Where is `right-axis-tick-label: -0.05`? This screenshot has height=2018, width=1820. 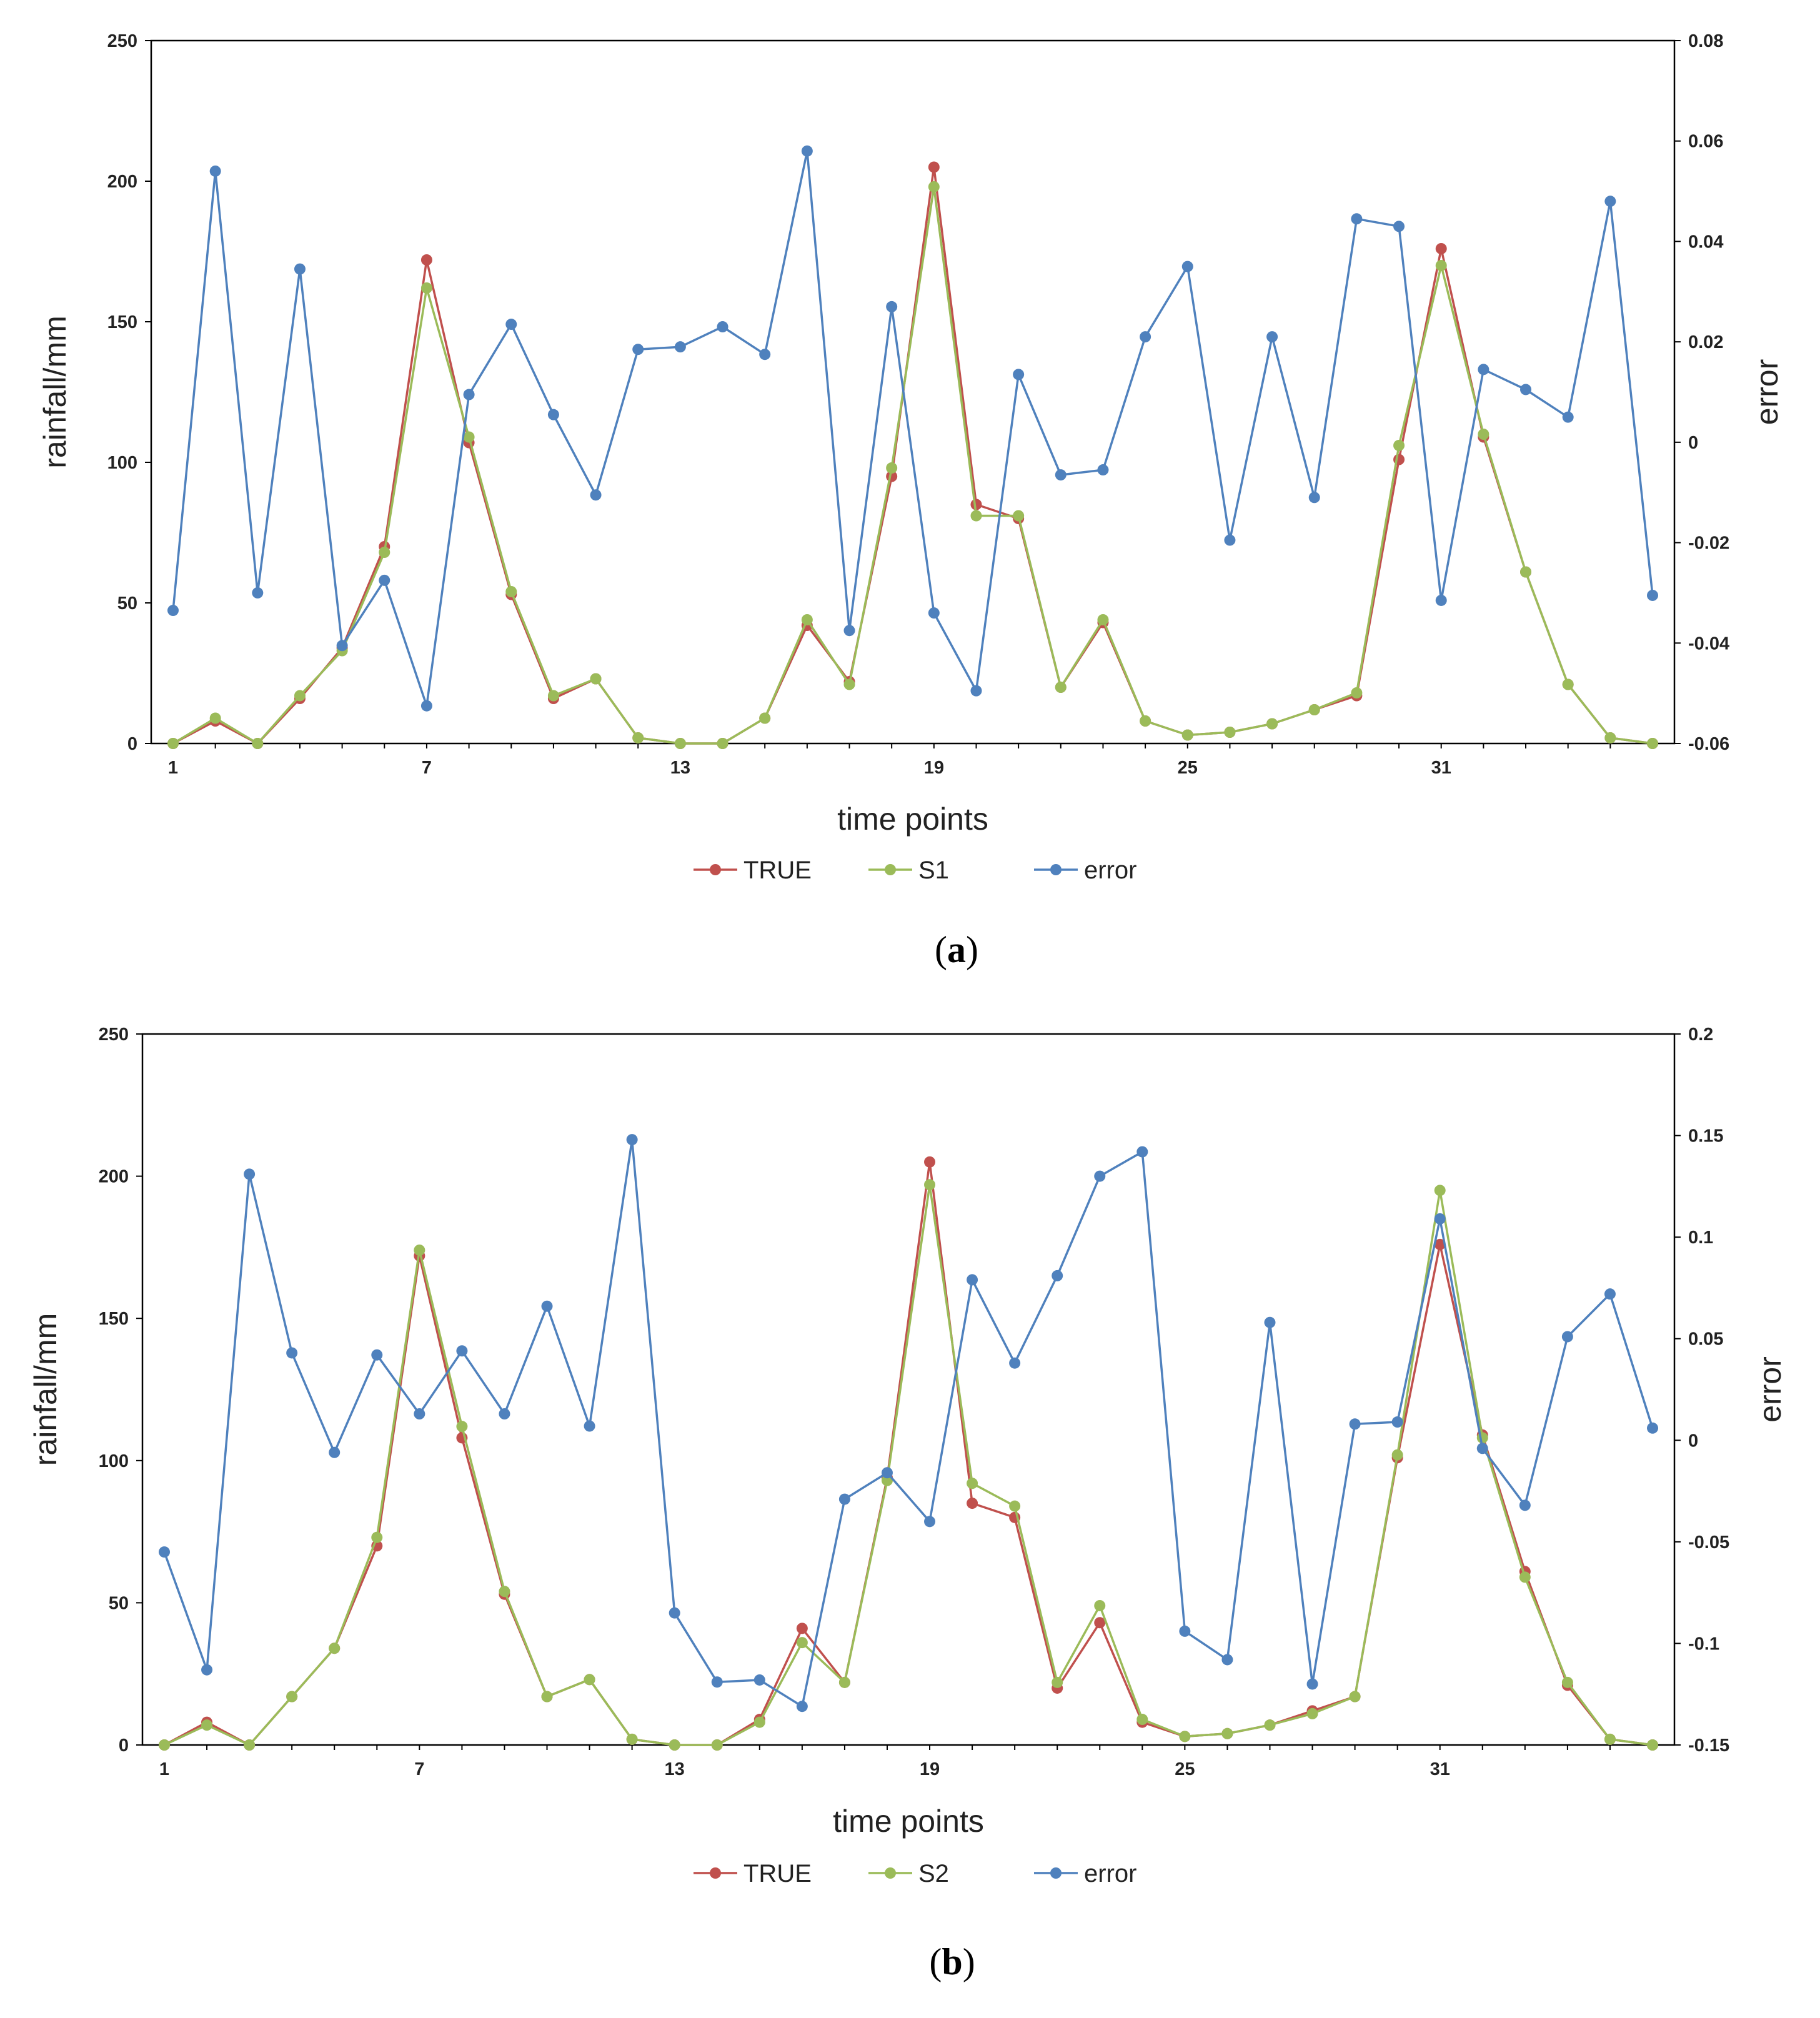 right-axis-tick-label: -0.05 is located at coordinates (1708, 1543).